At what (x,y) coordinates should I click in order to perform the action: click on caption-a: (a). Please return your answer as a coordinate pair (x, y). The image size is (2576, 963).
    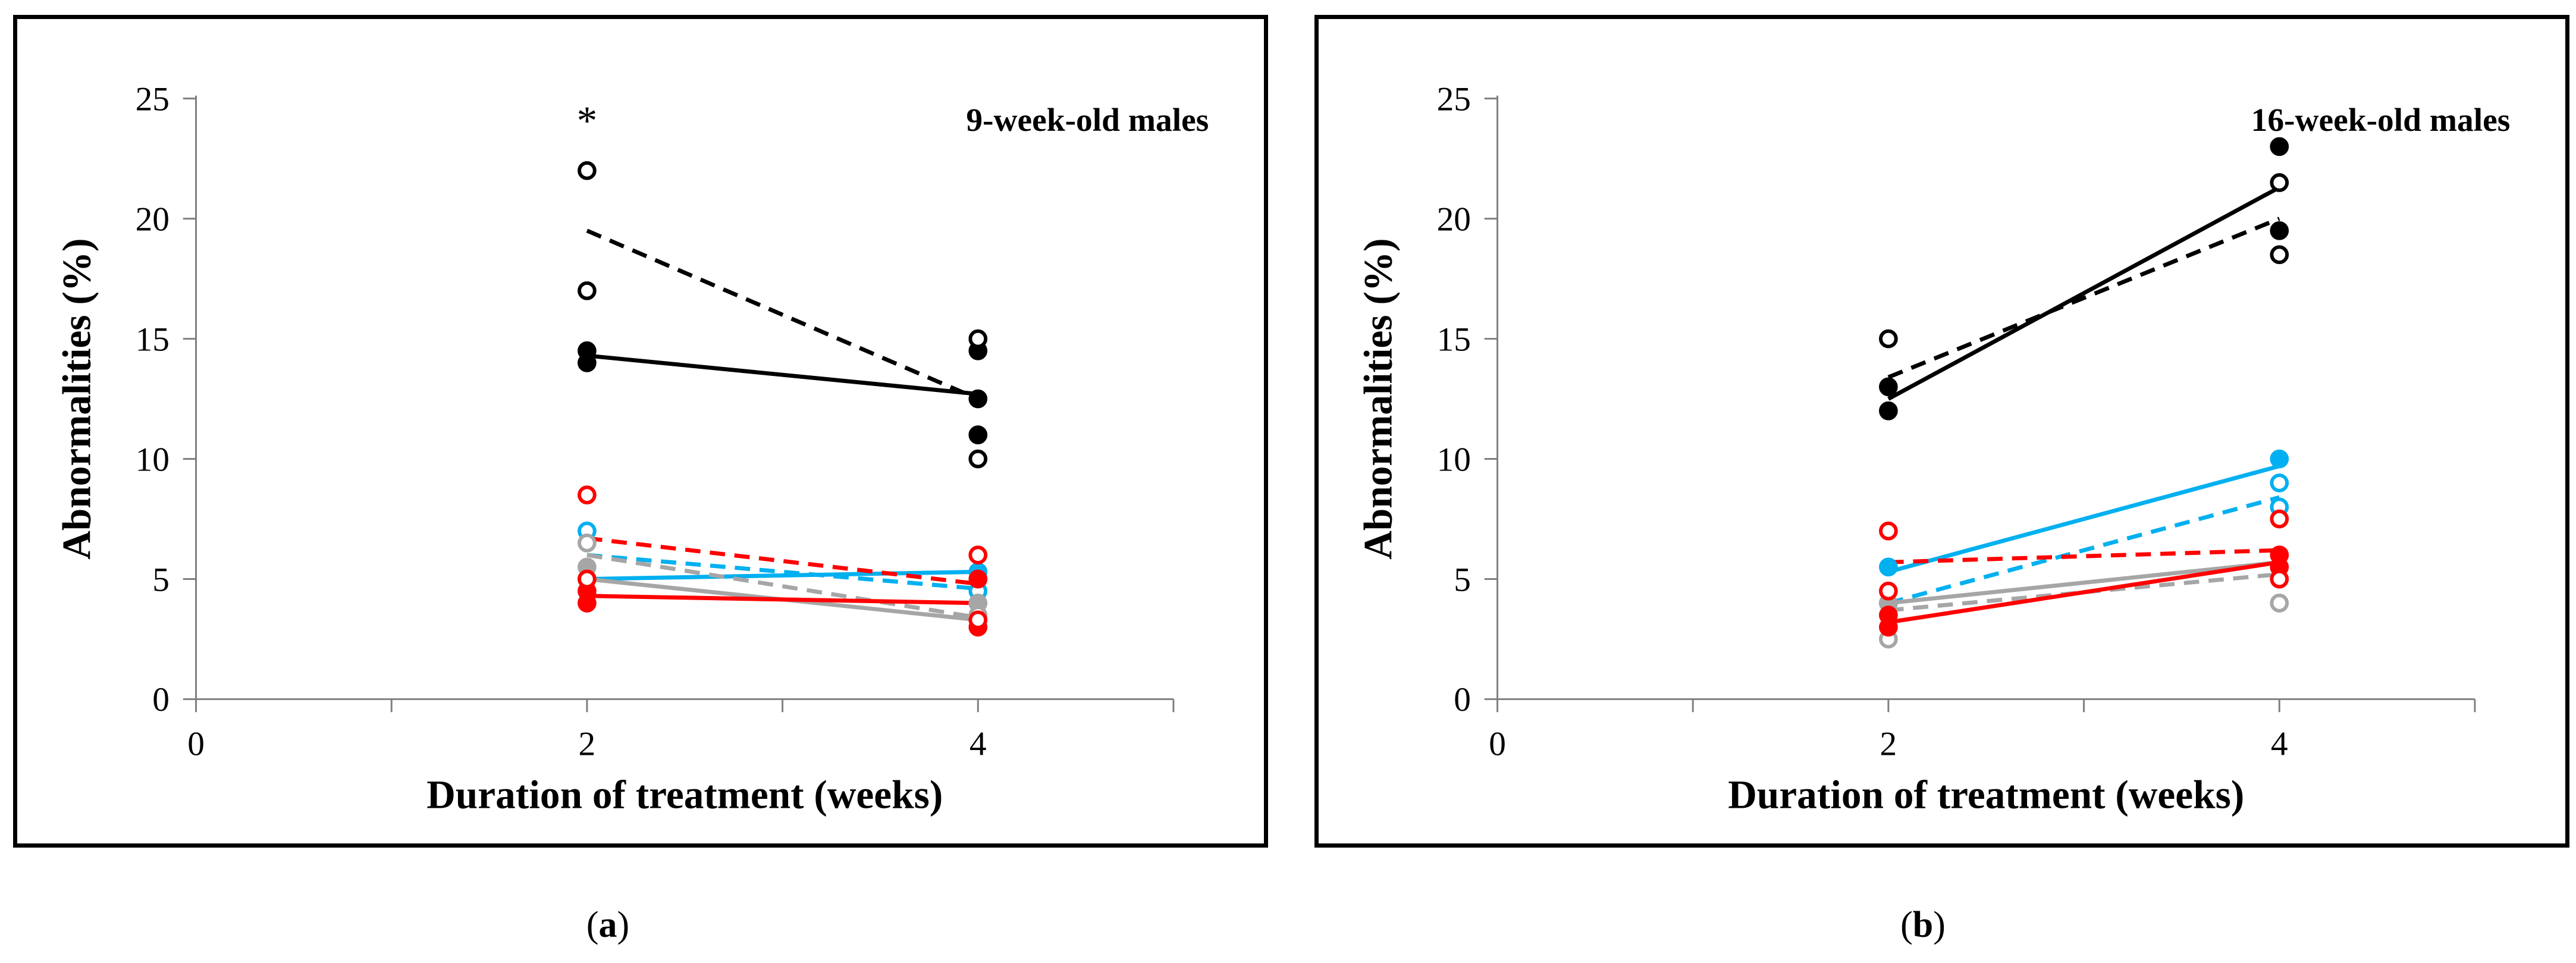
    Looking at the image, I should click on (608, 925).